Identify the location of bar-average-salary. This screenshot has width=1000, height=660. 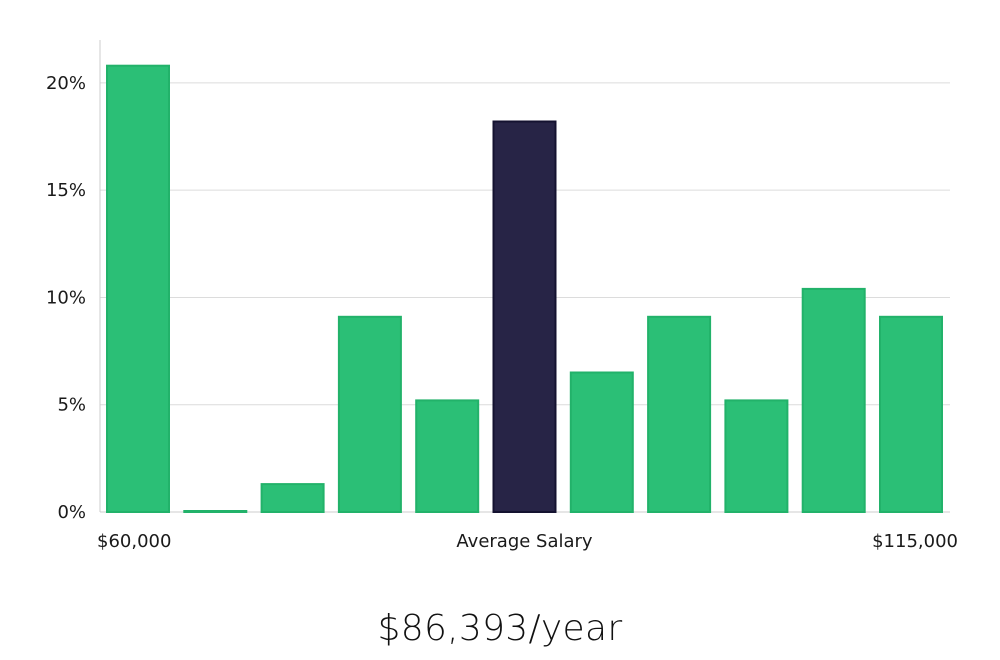
(524, 316).